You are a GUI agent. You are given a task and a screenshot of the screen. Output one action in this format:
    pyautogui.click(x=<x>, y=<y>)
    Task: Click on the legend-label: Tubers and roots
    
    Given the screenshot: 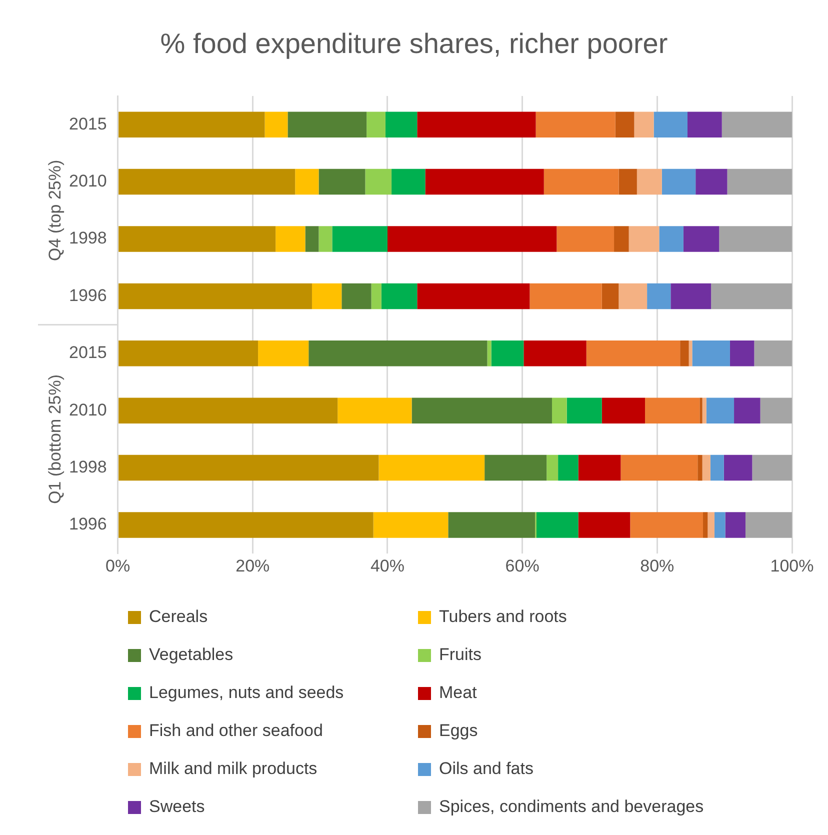 What is the action you would take?
    pyautogui.click(x=503, y=617)
    